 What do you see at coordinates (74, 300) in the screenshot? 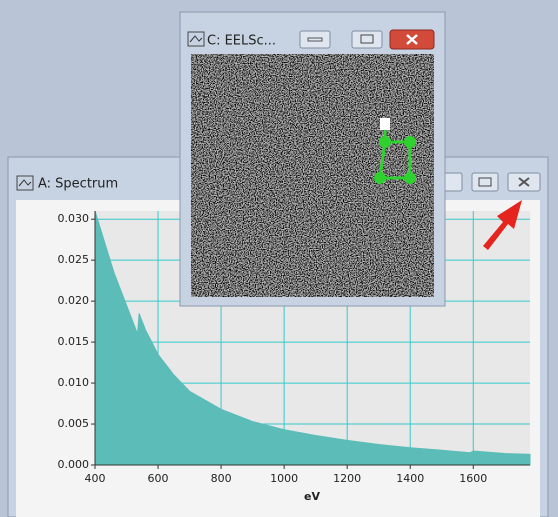
I see `y-tick-label: 0.020` at bounding box center [74, 300].